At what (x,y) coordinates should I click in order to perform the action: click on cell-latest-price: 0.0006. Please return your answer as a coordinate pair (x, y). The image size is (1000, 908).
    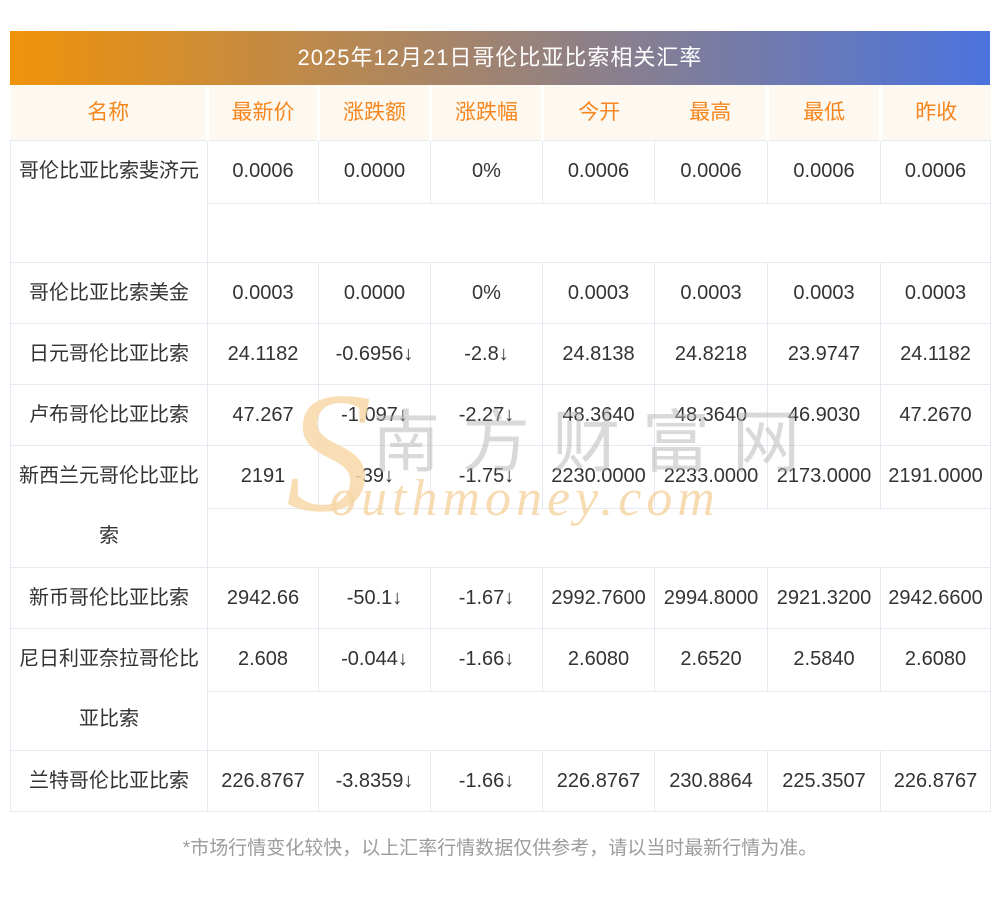
    Looking at the image, I should click on (263, 172).